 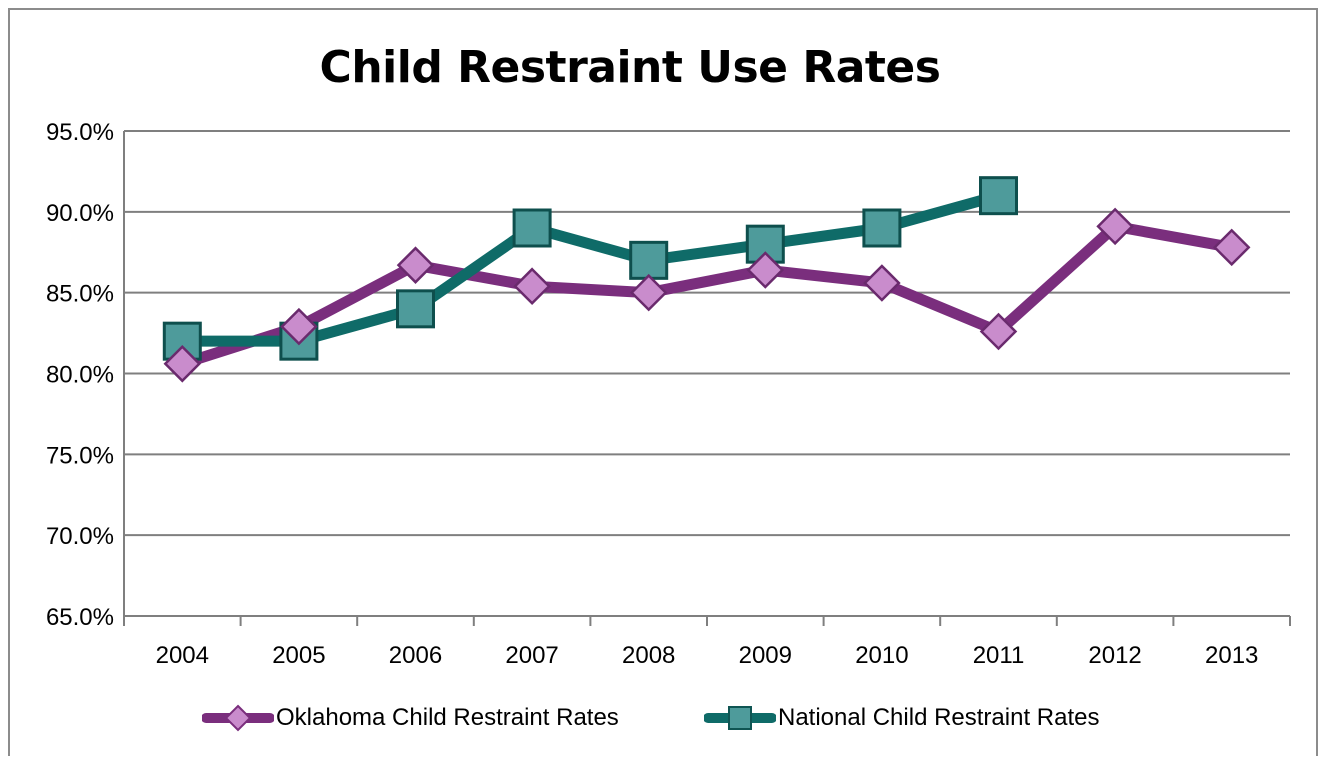 What do you see at coordinates (648, 655) in the screenshot?
I see `x-tick-label: 2008` at bounding box center [648, 655].